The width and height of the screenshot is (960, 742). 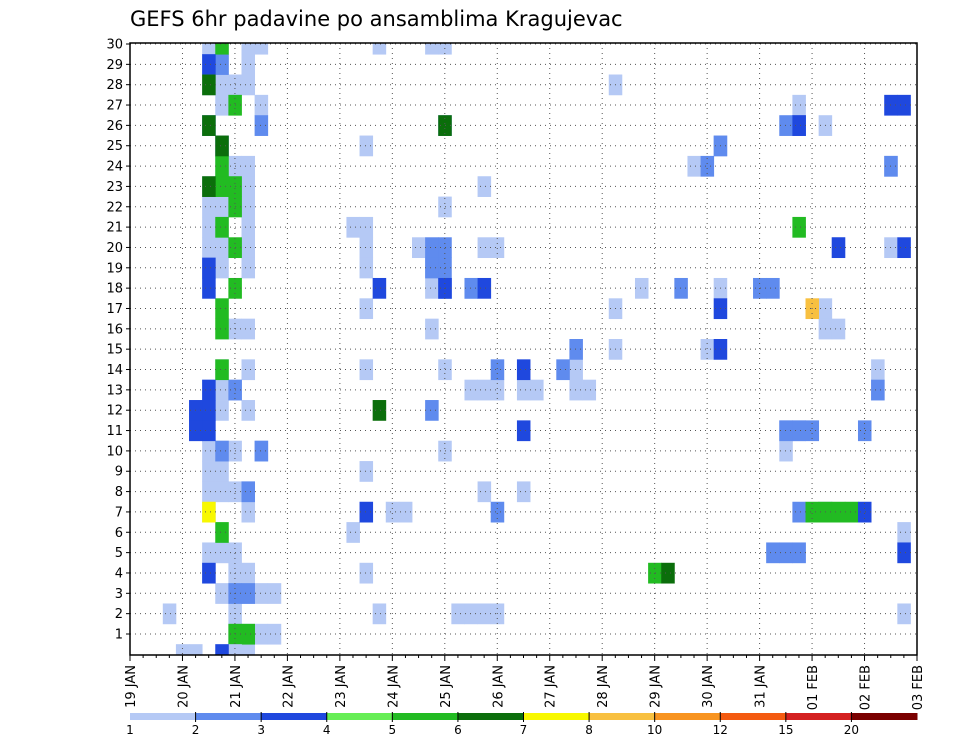 I want to click on x-tick-label: 26 JAN, so click(x=498, y=686).